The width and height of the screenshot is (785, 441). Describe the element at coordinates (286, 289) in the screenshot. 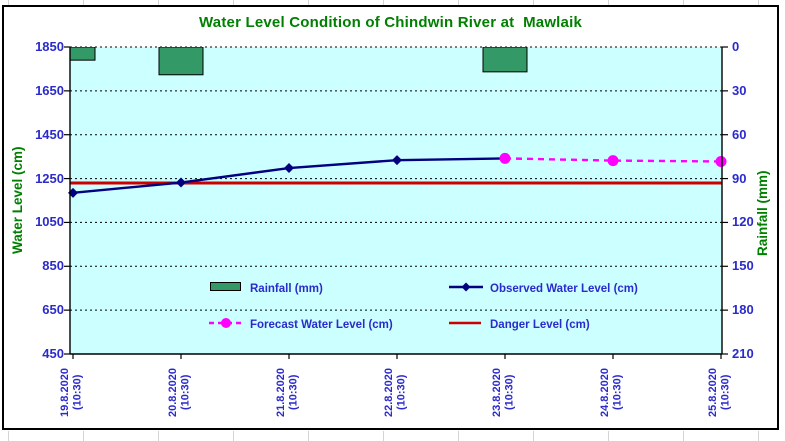

I see `rainfall-legend-label: Rainfall (mm)` at that location.